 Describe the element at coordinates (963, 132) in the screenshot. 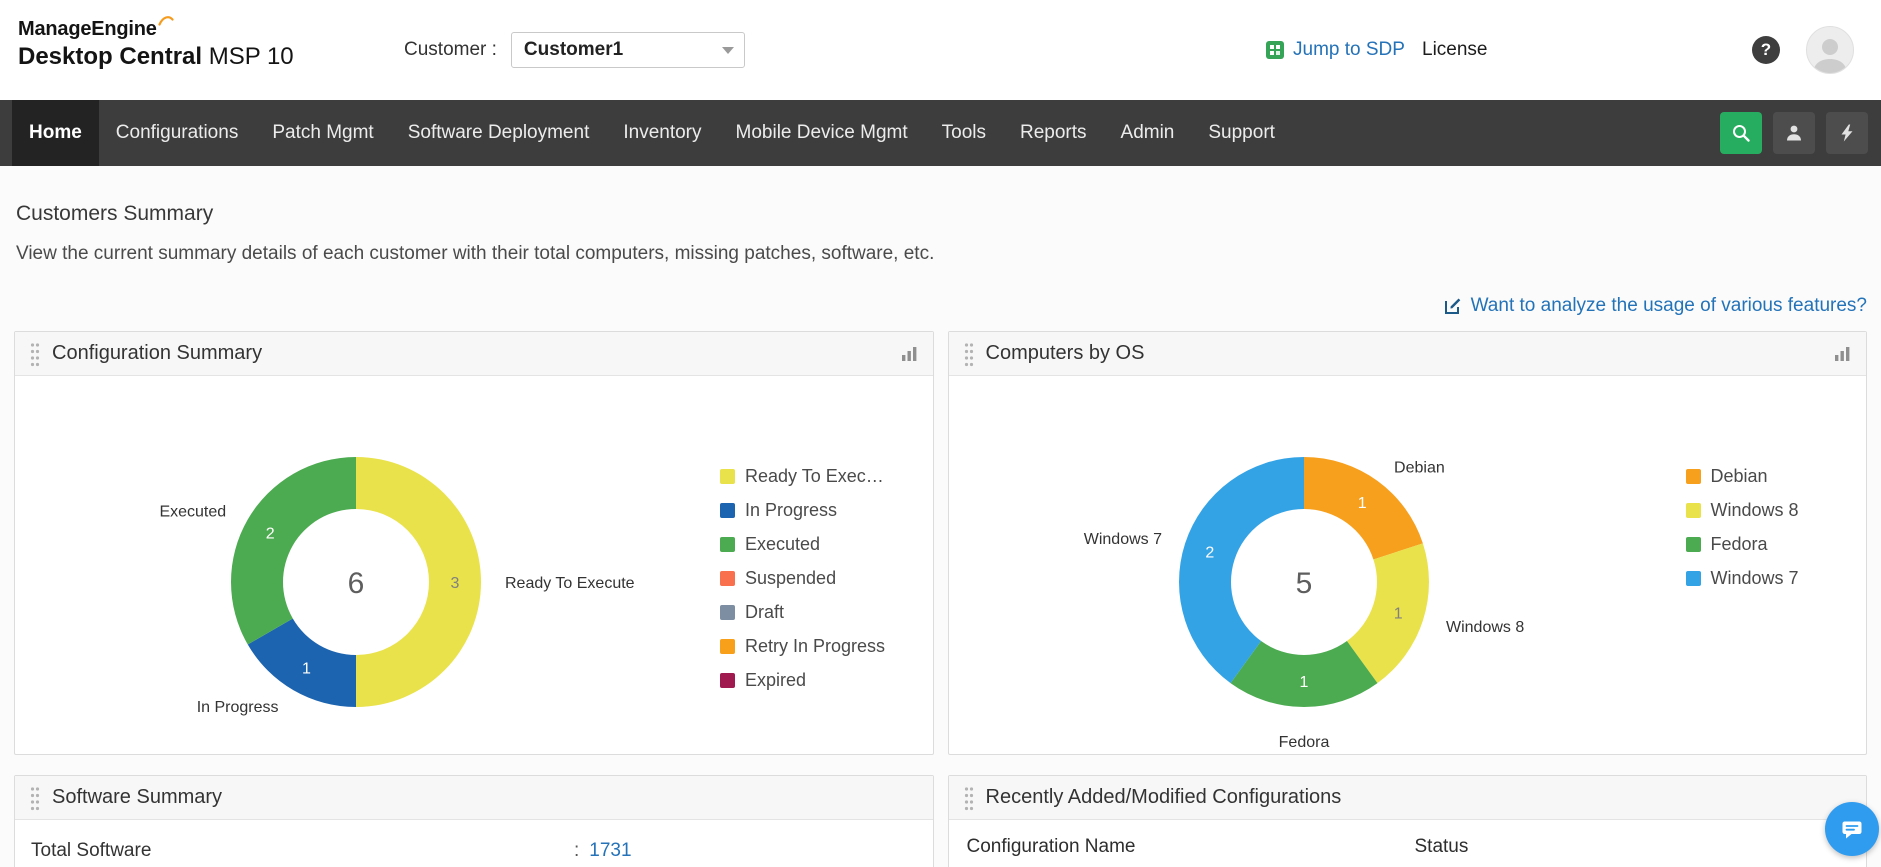

I see `nav-item-tools: Tools` at that location.